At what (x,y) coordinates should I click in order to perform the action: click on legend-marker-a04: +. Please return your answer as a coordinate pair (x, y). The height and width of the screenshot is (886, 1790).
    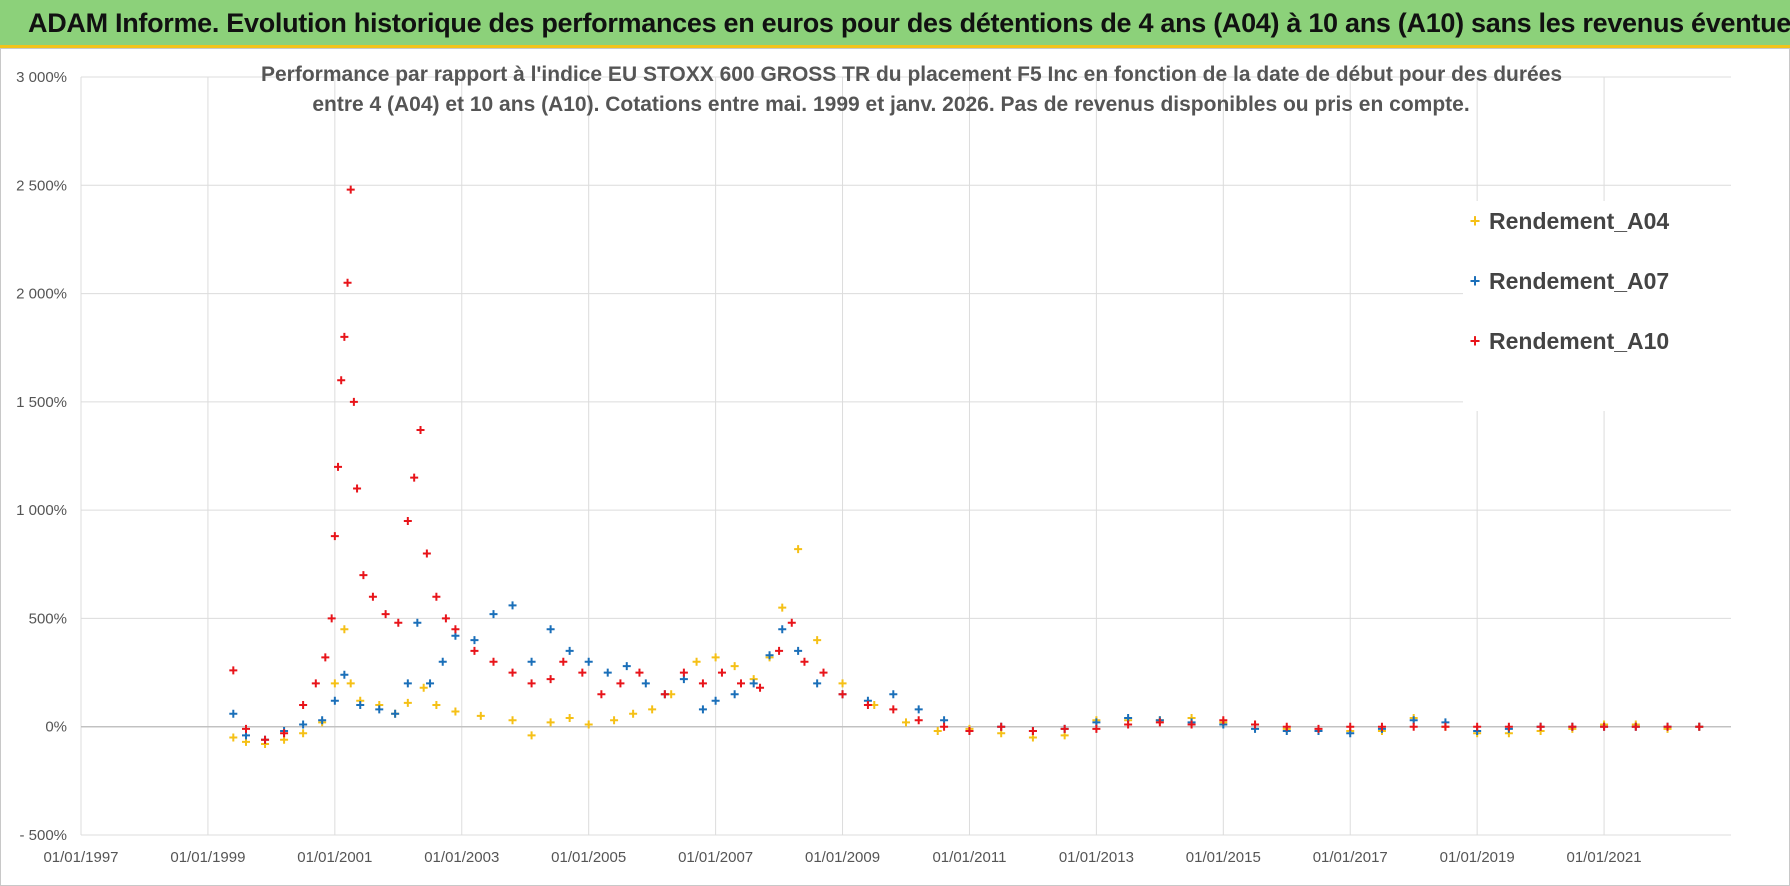
    Looking at the image, I should click on (1475, 220).